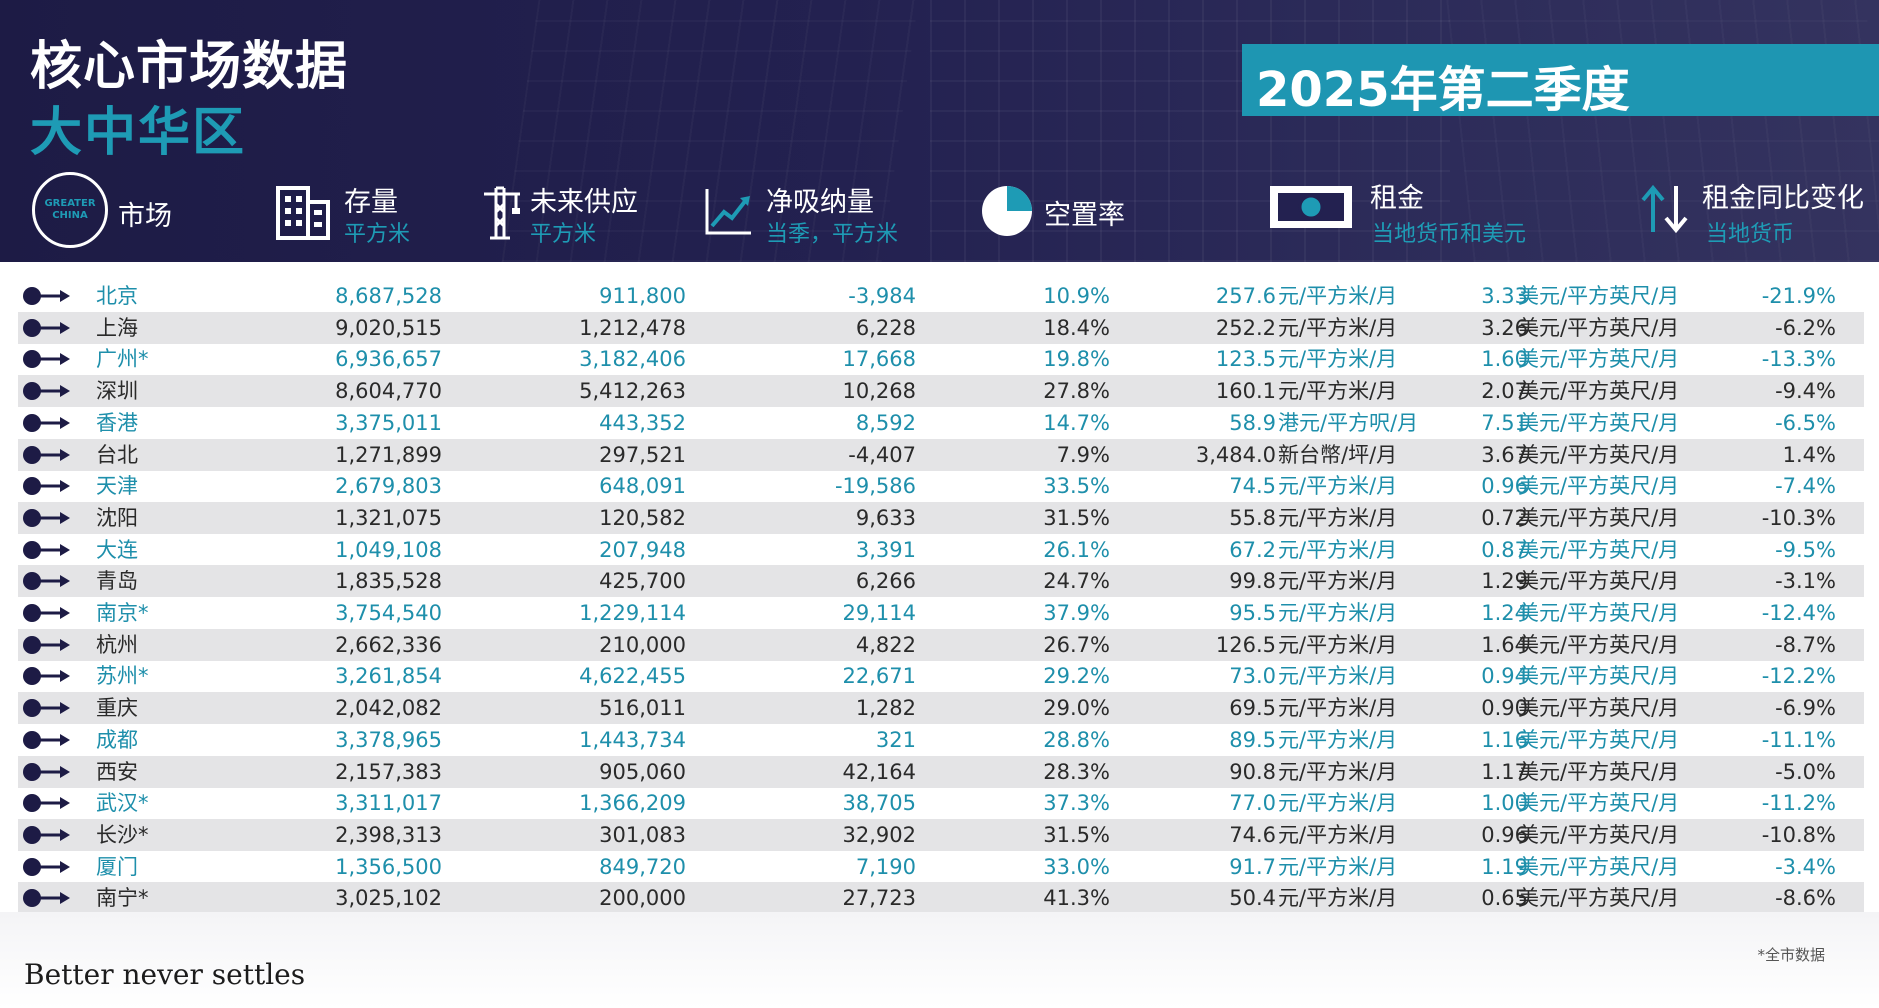 The height and width of the screenshot is (1008, 1879). I want to click on col-unit-rent: 当地货币和美元, so click(1449, 234).